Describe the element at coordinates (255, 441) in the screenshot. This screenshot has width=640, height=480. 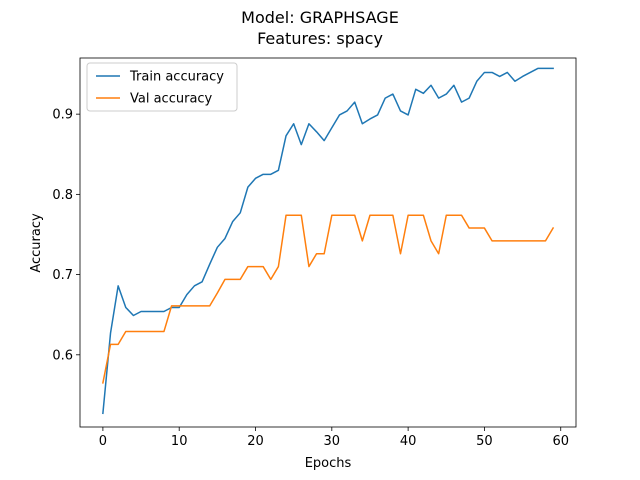
I see `x-tick-label: 20` at that location.